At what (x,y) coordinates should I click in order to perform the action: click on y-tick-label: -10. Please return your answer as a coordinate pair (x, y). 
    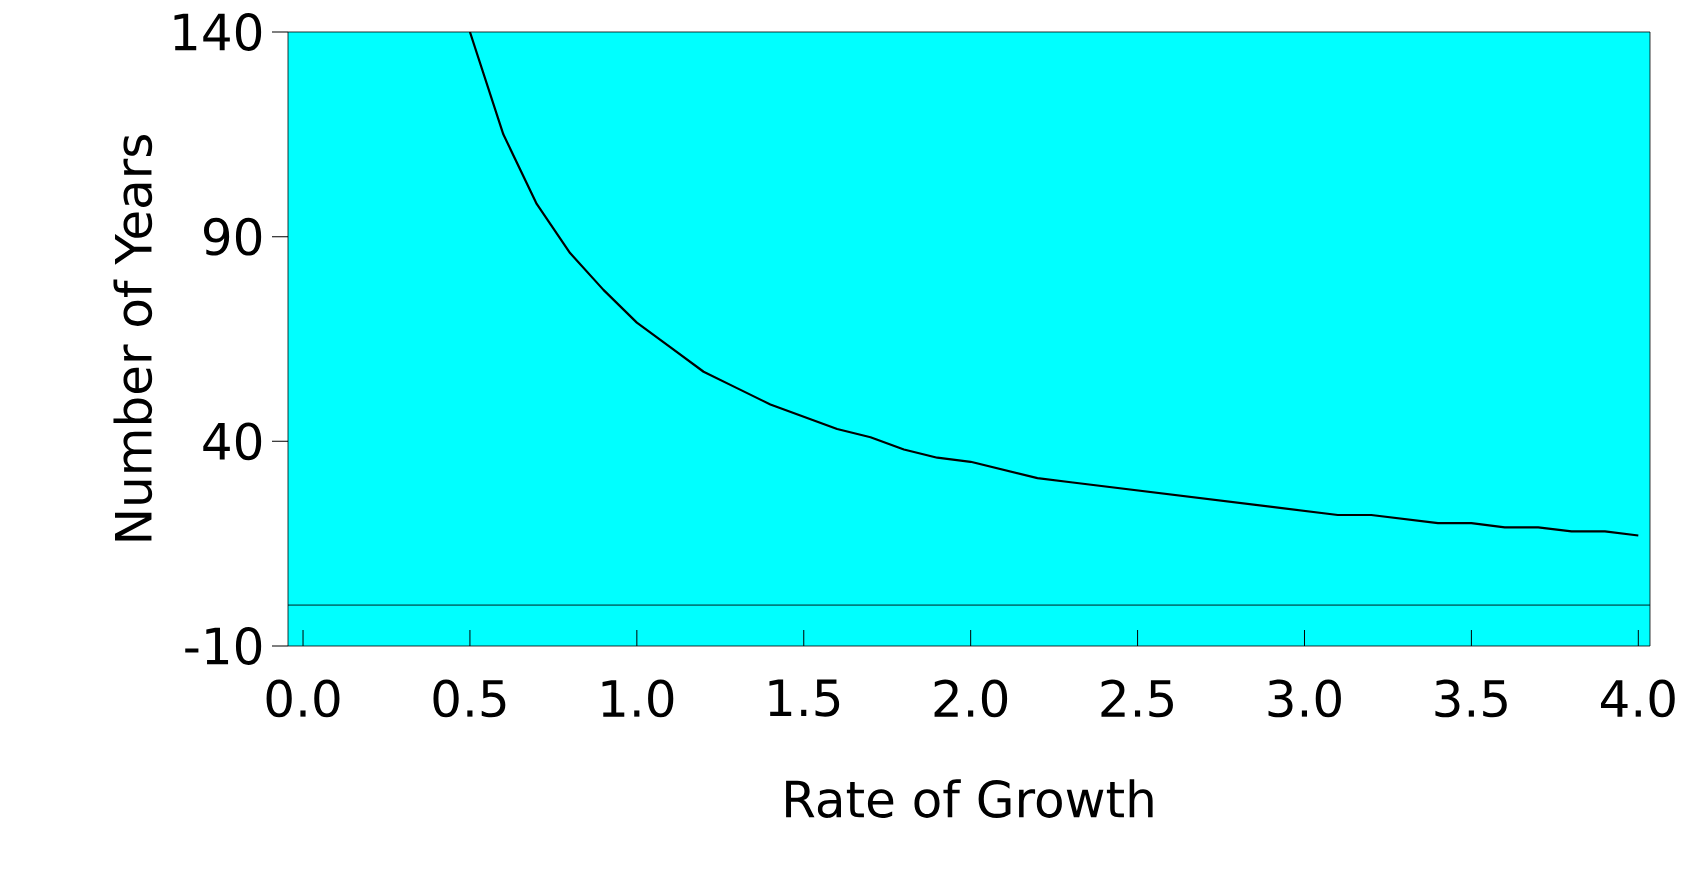
    Looking at the image, I should click on (223, 646).